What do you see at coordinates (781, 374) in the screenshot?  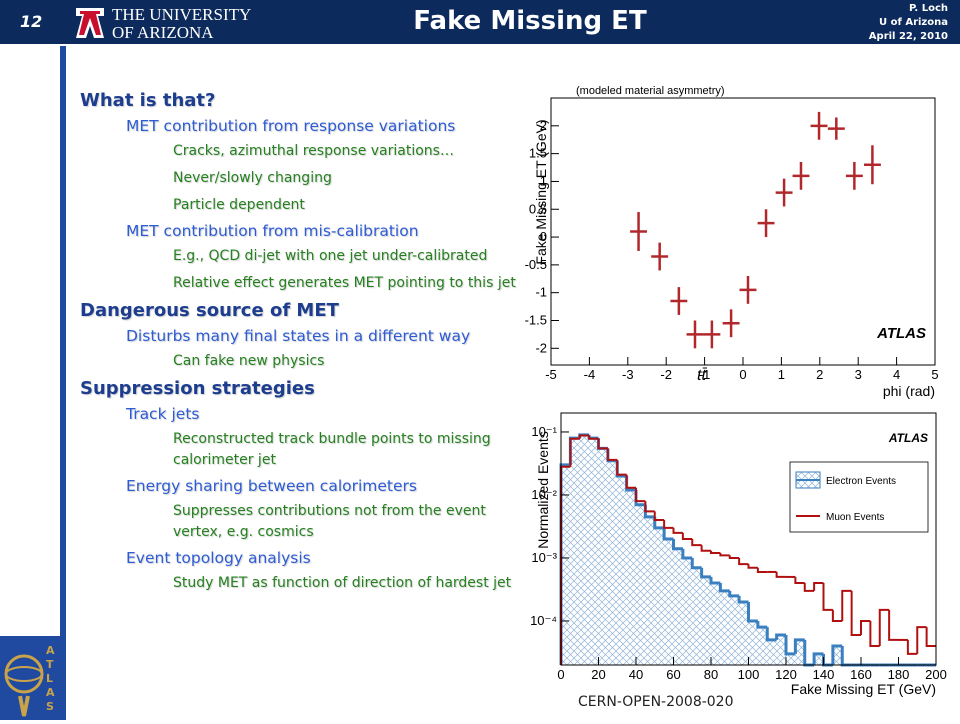 I see `x-tick-label: 1` at bounding box center [781, 374].